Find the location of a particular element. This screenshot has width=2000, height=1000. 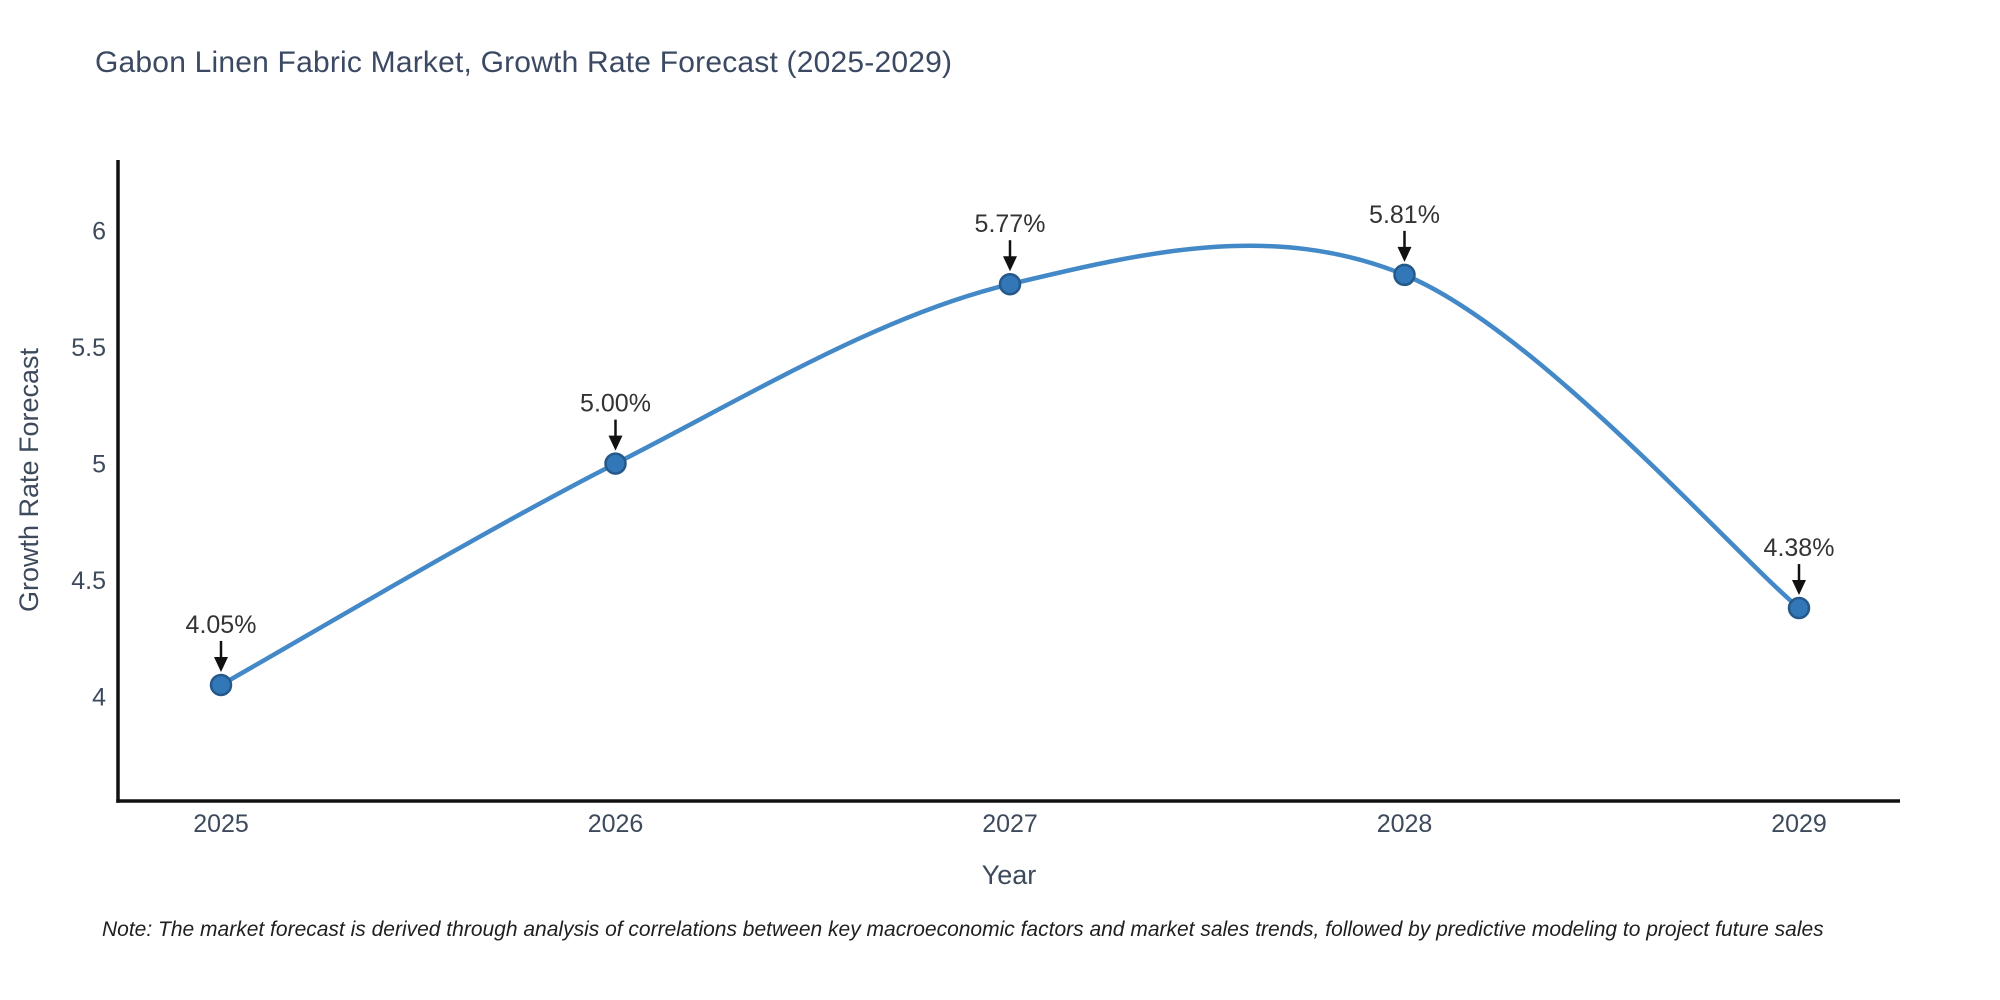

y-axis-ticks: 4 4.5 5 5.5 6 is located at coordinates (88, 465).